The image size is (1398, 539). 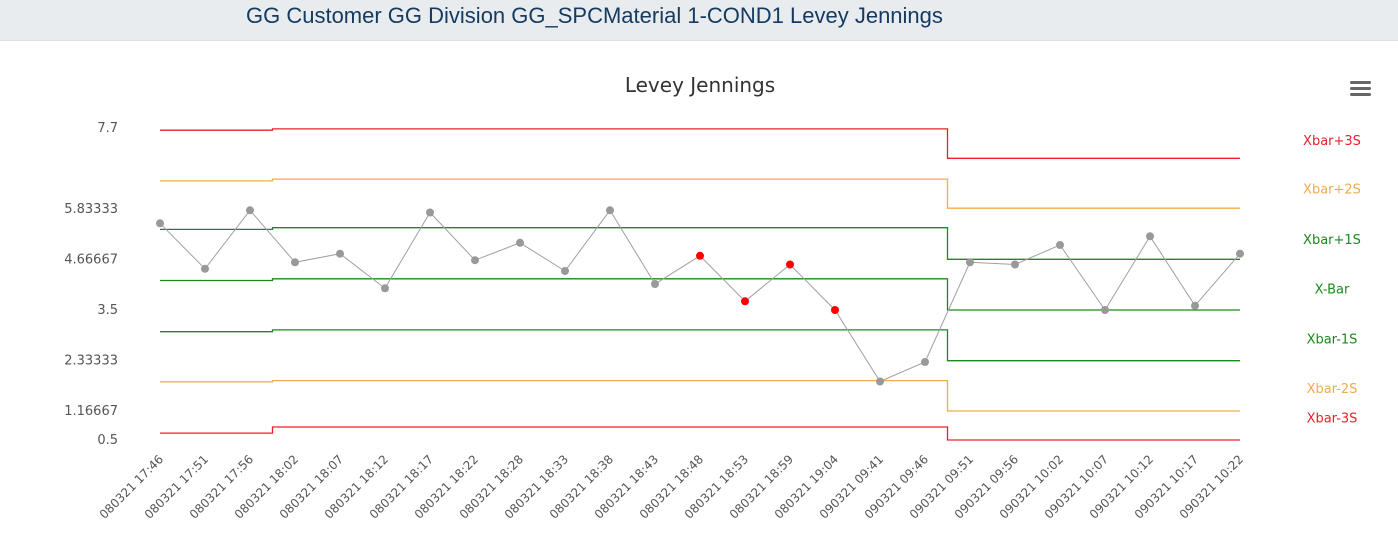 What do you see at coordinates (1332, 240) in the screenshot?
I see `control-limit-label: Xbar+1S` at bounding box center [1332, 240].